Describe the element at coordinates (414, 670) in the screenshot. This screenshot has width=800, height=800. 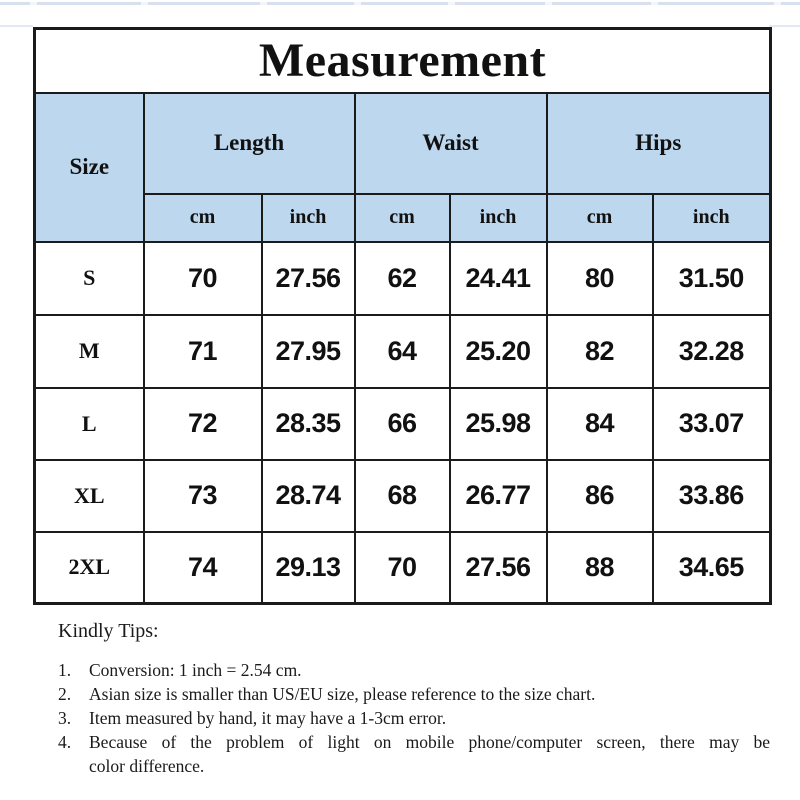
I see `tip-item-1: 1. Conversion: 1 inch = 2.54 cm.` at that location.